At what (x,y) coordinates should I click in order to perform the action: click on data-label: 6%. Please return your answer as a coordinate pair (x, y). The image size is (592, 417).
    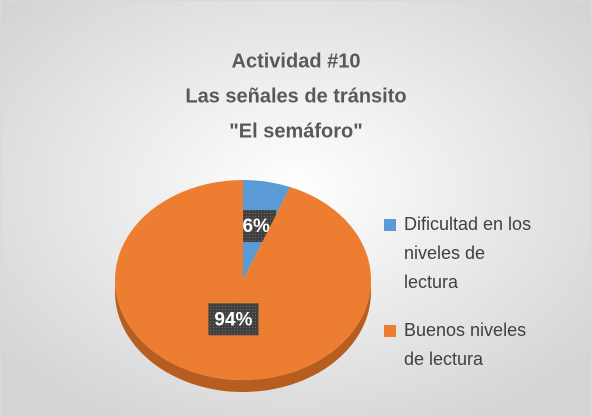
    Looking at the image, I should click on (256, 226).